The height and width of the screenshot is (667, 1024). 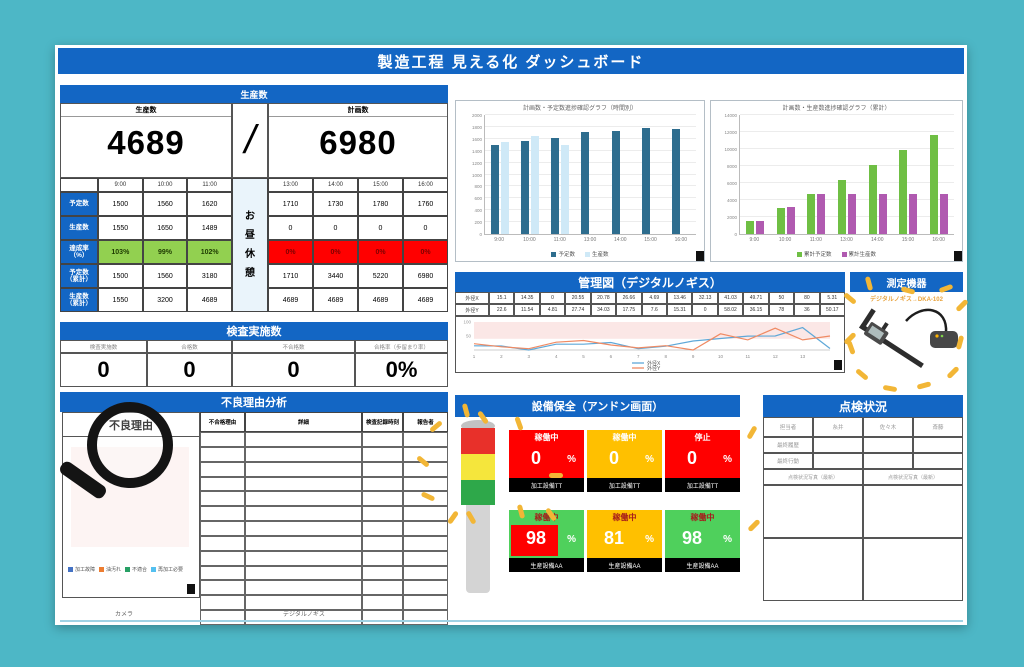 What do you see at coordinates (817, 255) in the screenshot?
I see `legend-label: 累計予定数` at bounding box center [817, 255].